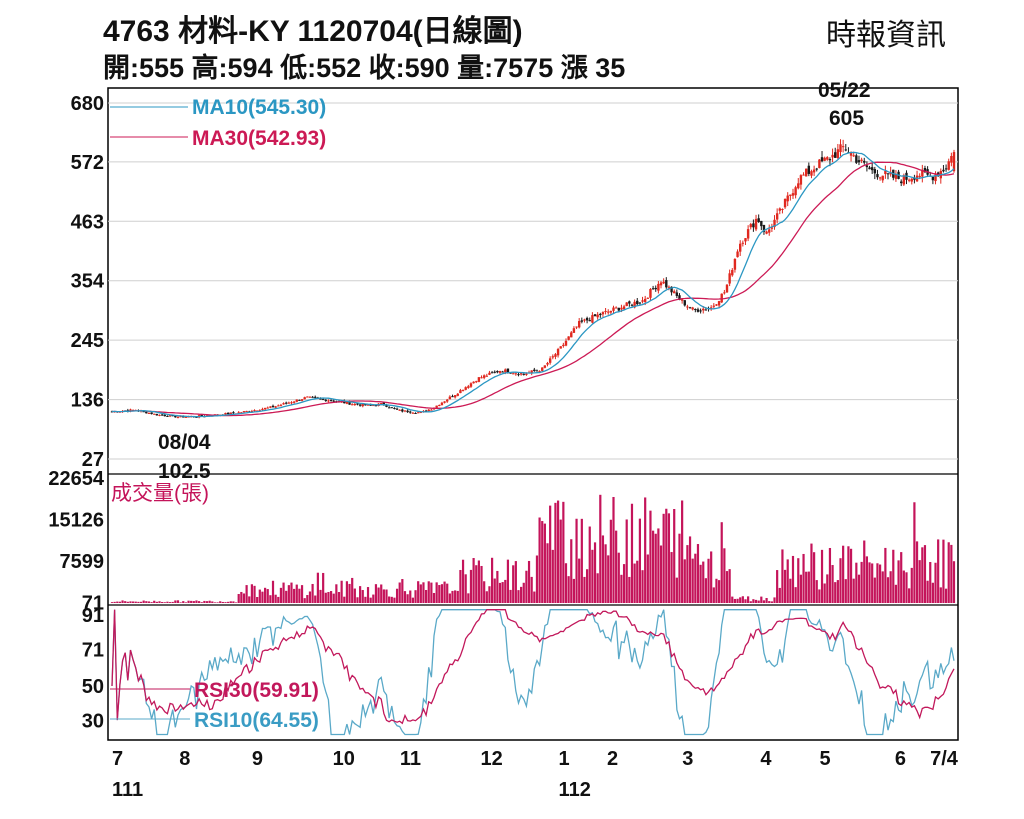  I want to click on price-tick-label: 136, so click(87, 401).